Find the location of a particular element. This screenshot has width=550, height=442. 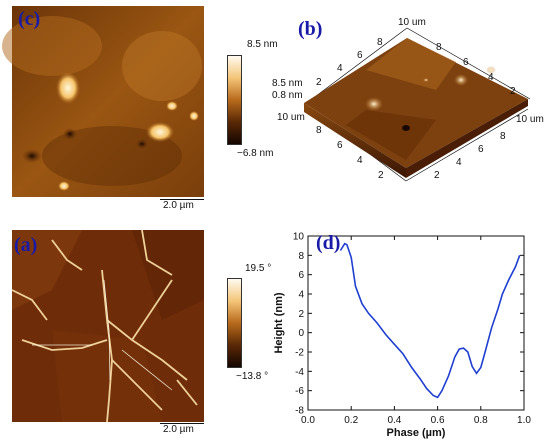

x-axis-label: Phase (µm) is located at coordinates (416, 433).